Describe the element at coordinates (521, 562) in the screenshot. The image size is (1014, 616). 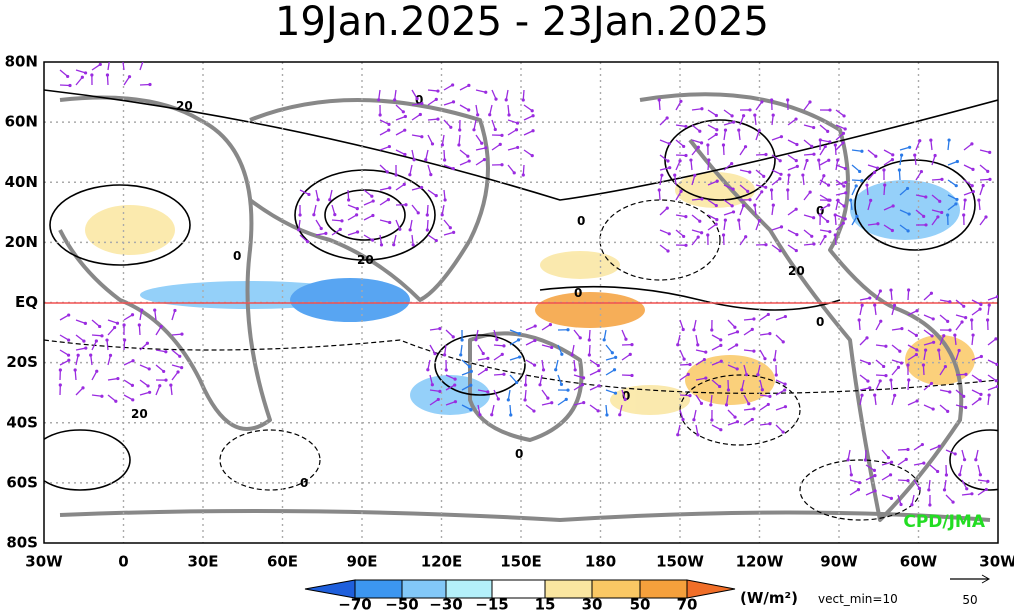
I see `lon-label: 150E` at that location.